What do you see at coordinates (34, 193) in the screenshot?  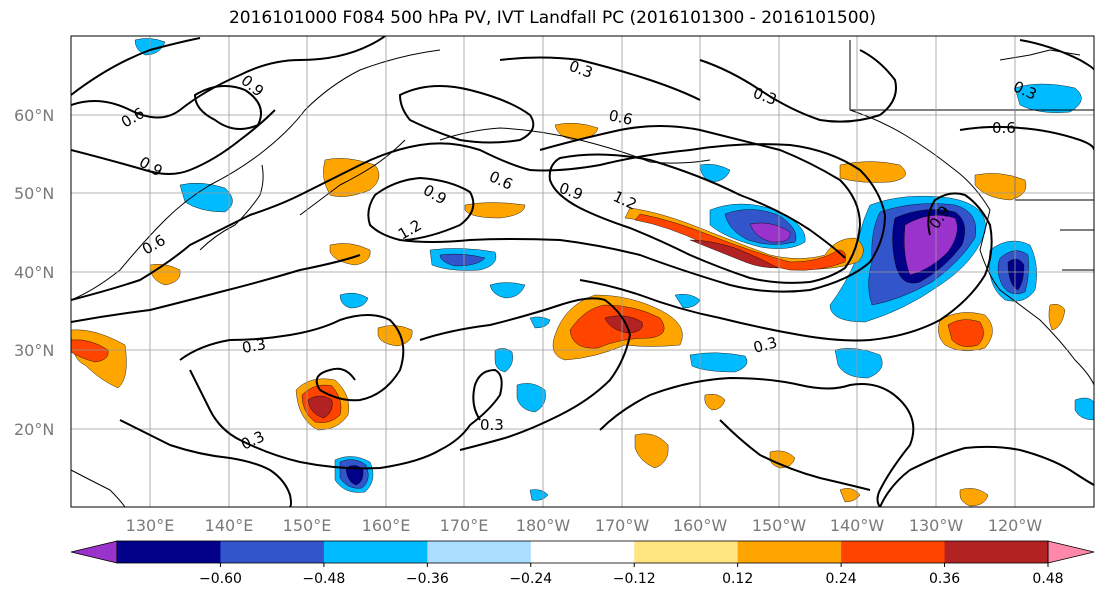 I see `lat-label: 50°N` at bounding box center [34, 193].